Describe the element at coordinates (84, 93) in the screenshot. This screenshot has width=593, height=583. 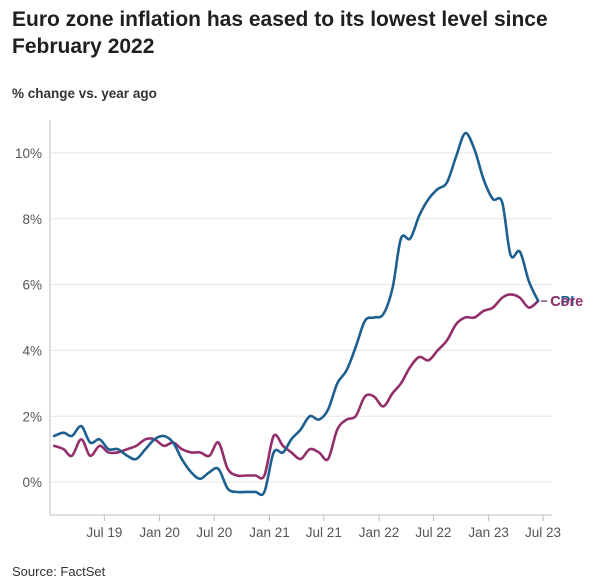
I see `chart-subtitle: % change vs. year ago` at that location.